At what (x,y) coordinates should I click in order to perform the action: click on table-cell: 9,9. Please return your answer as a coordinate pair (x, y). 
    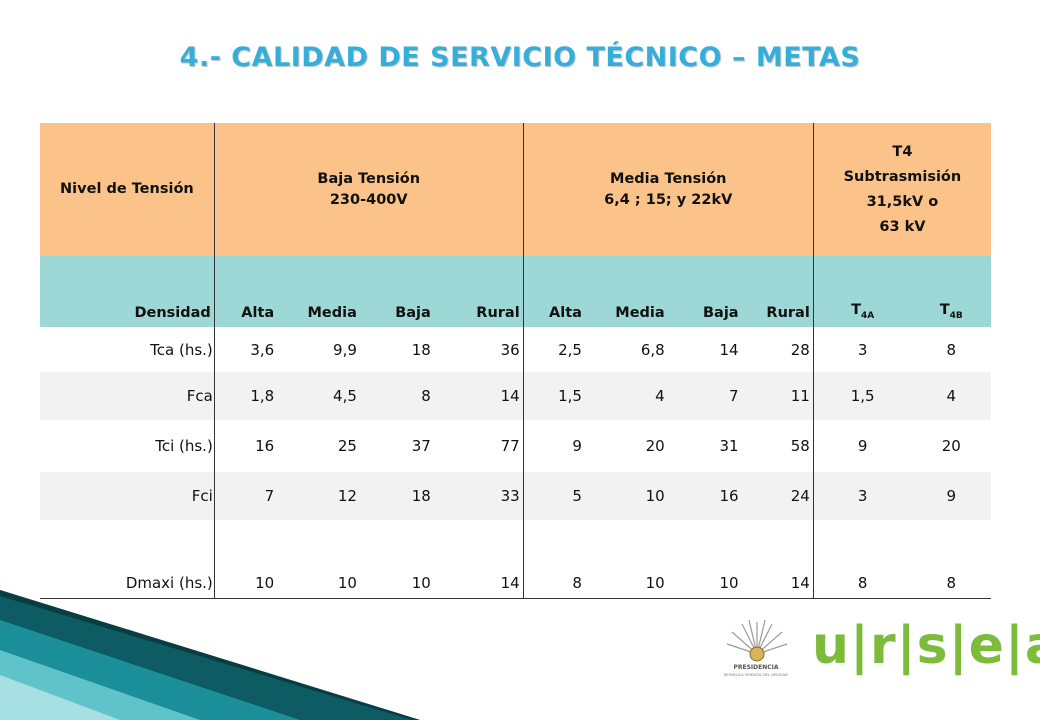
    Looking at the image, I should click on (318, 349).